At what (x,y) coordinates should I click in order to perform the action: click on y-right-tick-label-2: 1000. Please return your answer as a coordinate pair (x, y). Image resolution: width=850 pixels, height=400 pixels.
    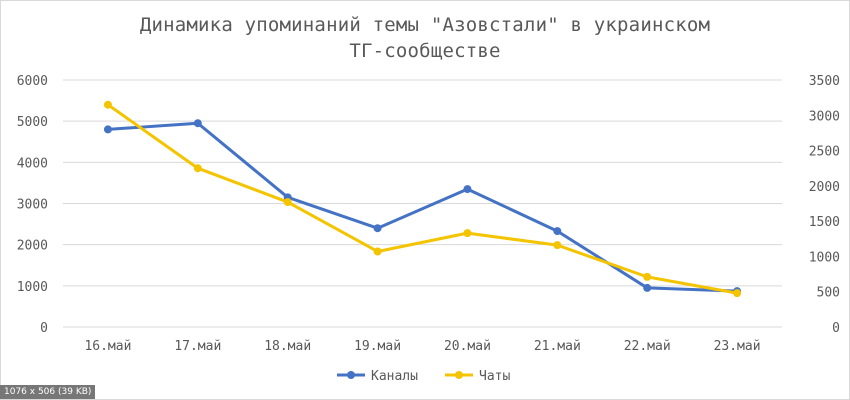
    Looking at the image, I should click on (824, 257).